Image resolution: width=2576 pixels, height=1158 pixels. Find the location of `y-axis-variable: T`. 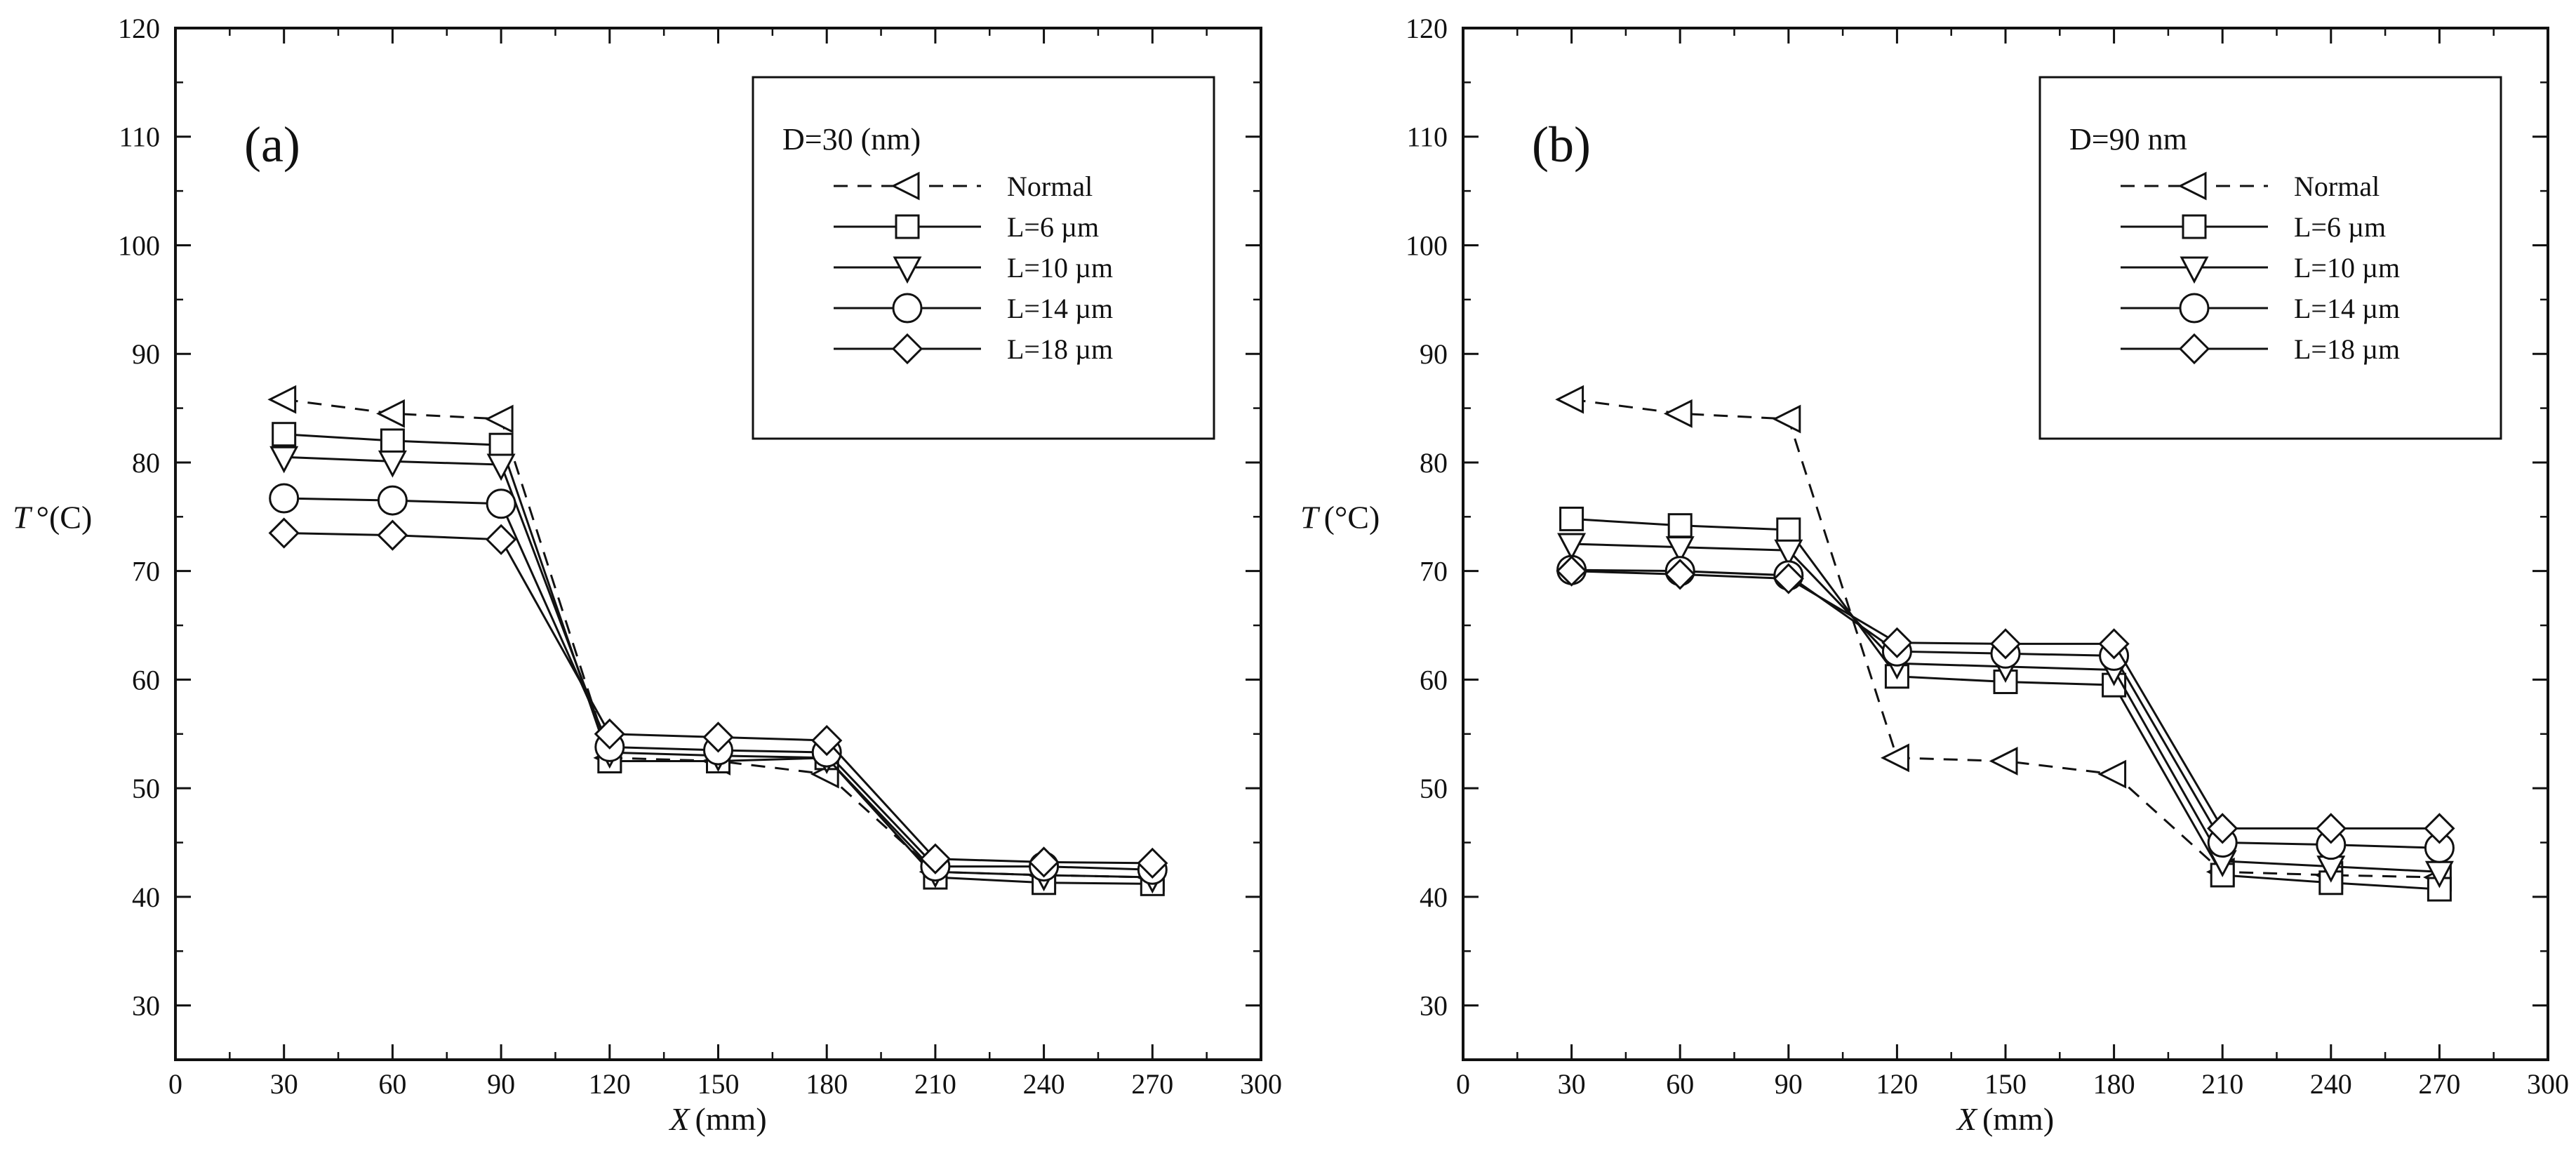

y-axis-variable: T is located at coordinates (23, 517).